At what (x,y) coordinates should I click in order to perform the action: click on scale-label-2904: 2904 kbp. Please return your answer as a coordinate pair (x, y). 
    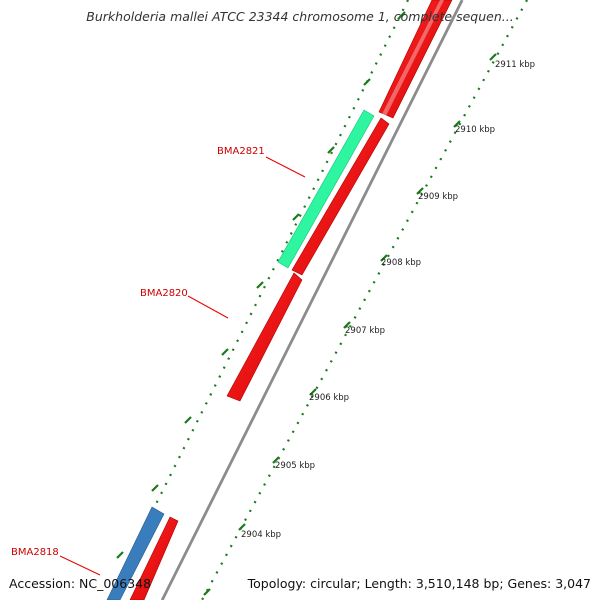
    Looking at the image, I should click on (261, 535).